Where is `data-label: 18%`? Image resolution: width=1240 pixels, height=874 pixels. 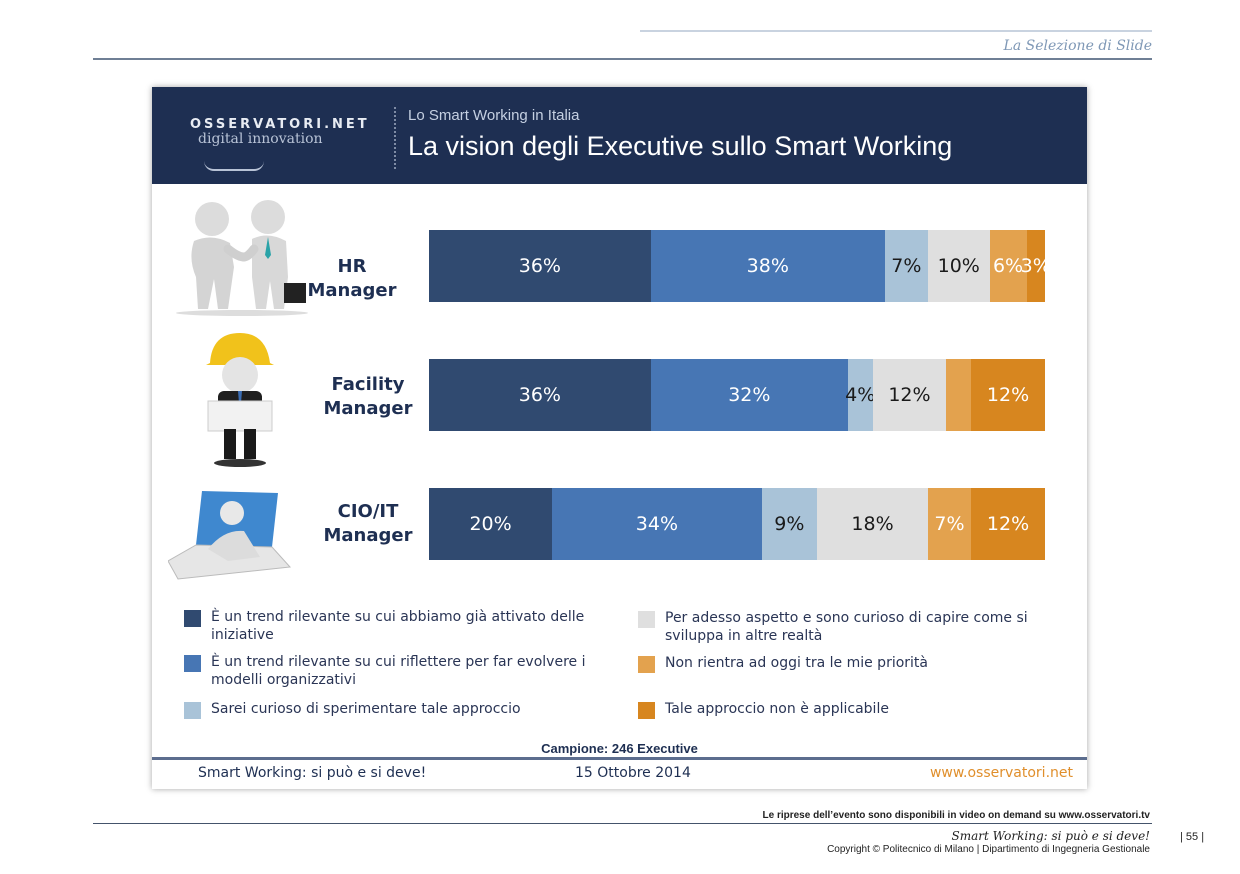 data-label: 18% is located at coordinates (872, 524).